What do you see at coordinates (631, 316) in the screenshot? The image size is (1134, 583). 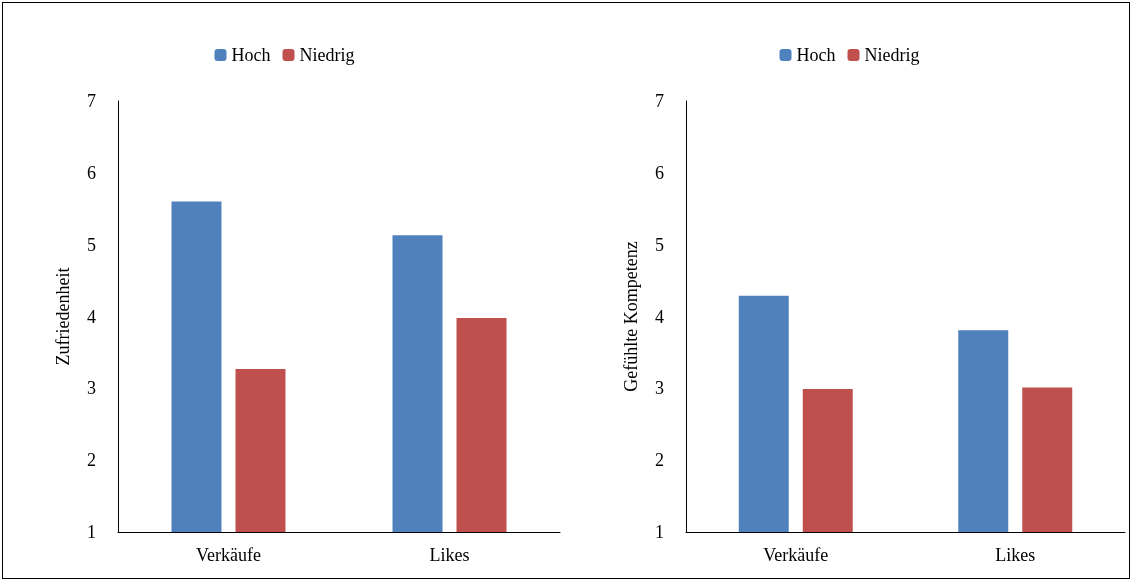 I see `y-axis-title: Gefühlte Kompetenz` at bounding box center [631, 316].